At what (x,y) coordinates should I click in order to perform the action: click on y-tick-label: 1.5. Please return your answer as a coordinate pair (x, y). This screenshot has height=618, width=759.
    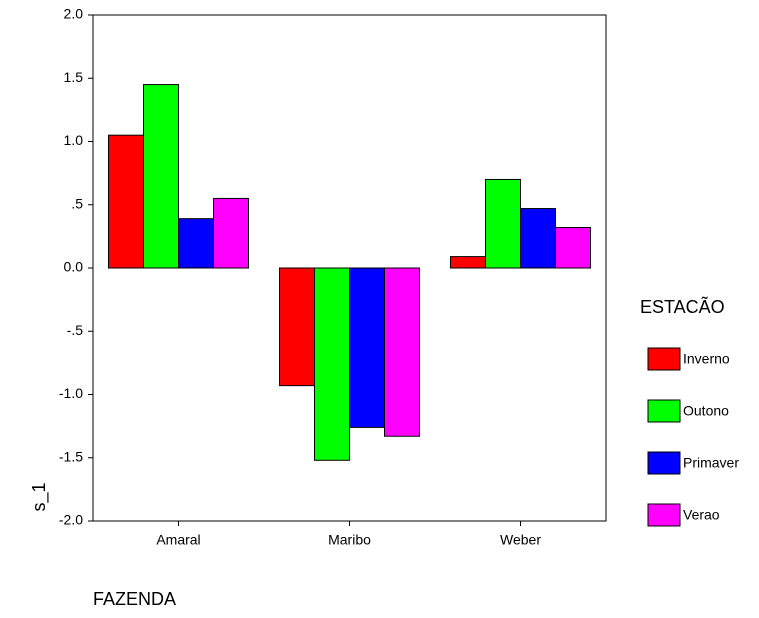
    Looking at the image, I should click on (74, 77).